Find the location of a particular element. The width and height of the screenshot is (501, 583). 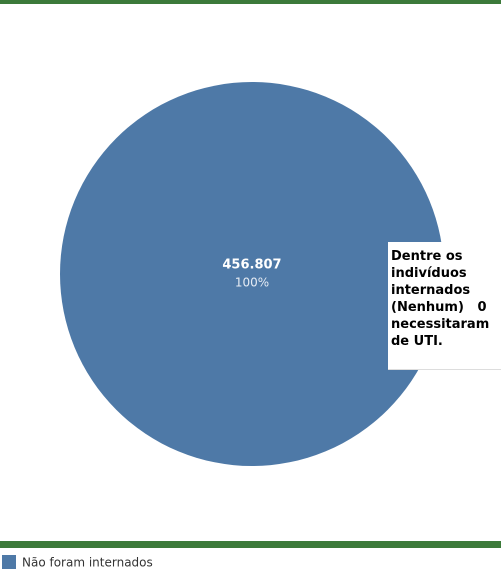

value-label: 456.807 is located at coordinates (251, 265).